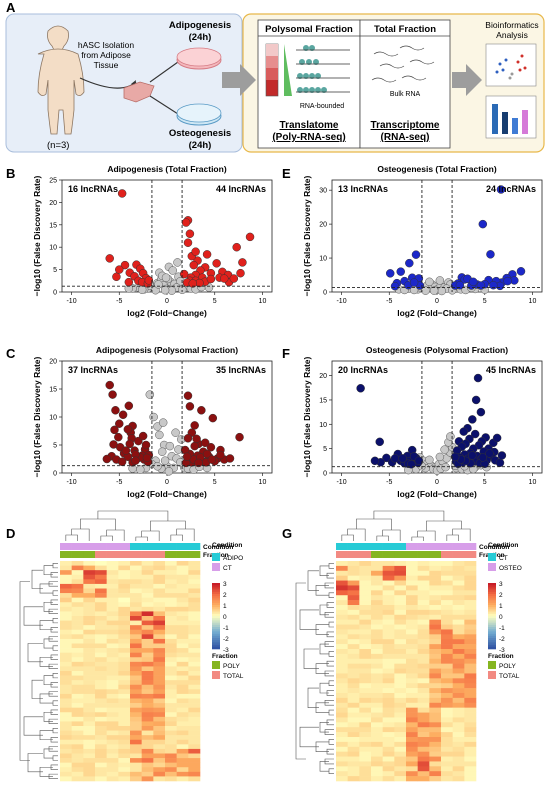  What do you see at coordinates (227, 568) in the screenshot?
I see `condition-legend-label: CT` at bounding box center [227, 568].